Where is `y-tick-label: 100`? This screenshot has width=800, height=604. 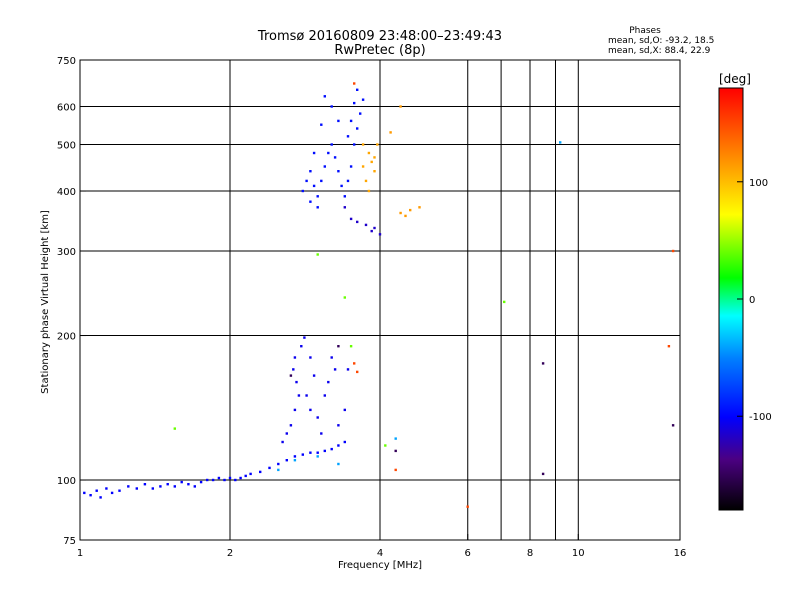
y-tick-label: 100 is located at coordinates (66, 481).